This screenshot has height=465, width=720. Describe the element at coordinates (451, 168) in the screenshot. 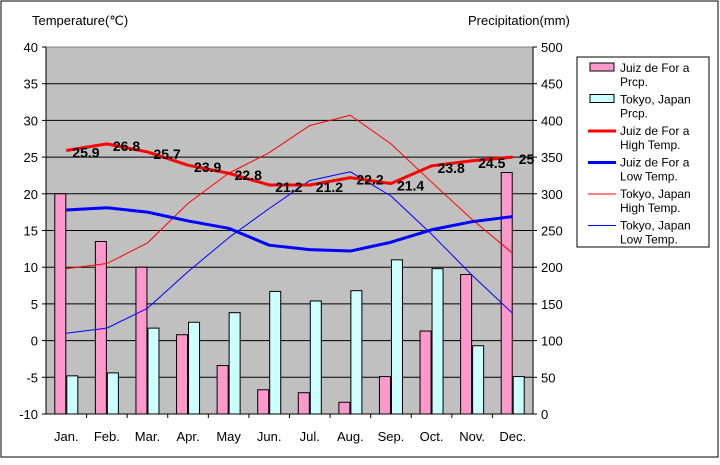

I see `data-label: 23.8` at that location.